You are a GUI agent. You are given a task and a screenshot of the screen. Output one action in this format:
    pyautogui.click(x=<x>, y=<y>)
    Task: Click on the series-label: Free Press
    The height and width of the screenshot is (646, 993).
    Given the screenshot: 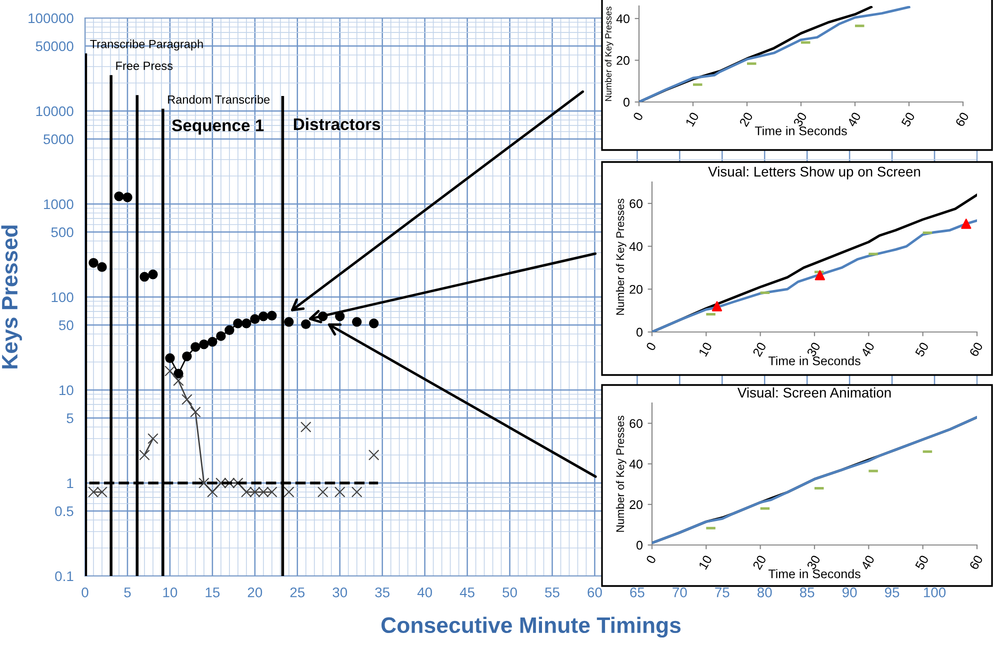 What is the action you would take?
    pyautogui.click(x=144, y=66)
    